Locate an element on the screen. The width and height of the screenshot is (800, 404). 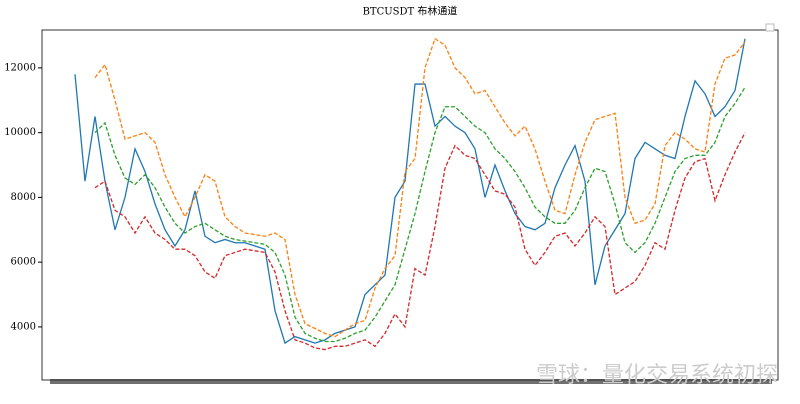
y-tick-label: 8000 is located at coordinates (23, 197).